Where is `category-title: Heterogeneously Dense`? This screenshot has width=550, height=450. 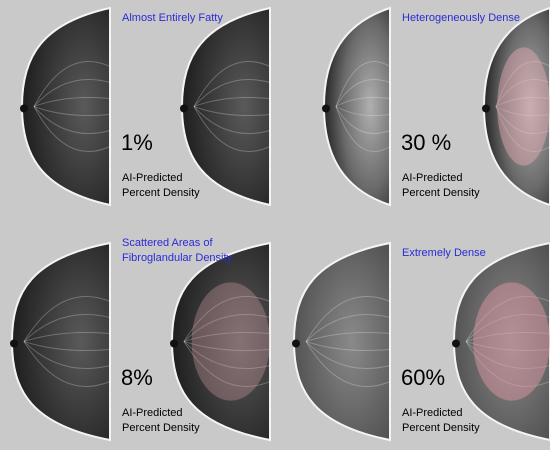
category-title: Heterogeneously Dense is located at coordinates (461, 18).